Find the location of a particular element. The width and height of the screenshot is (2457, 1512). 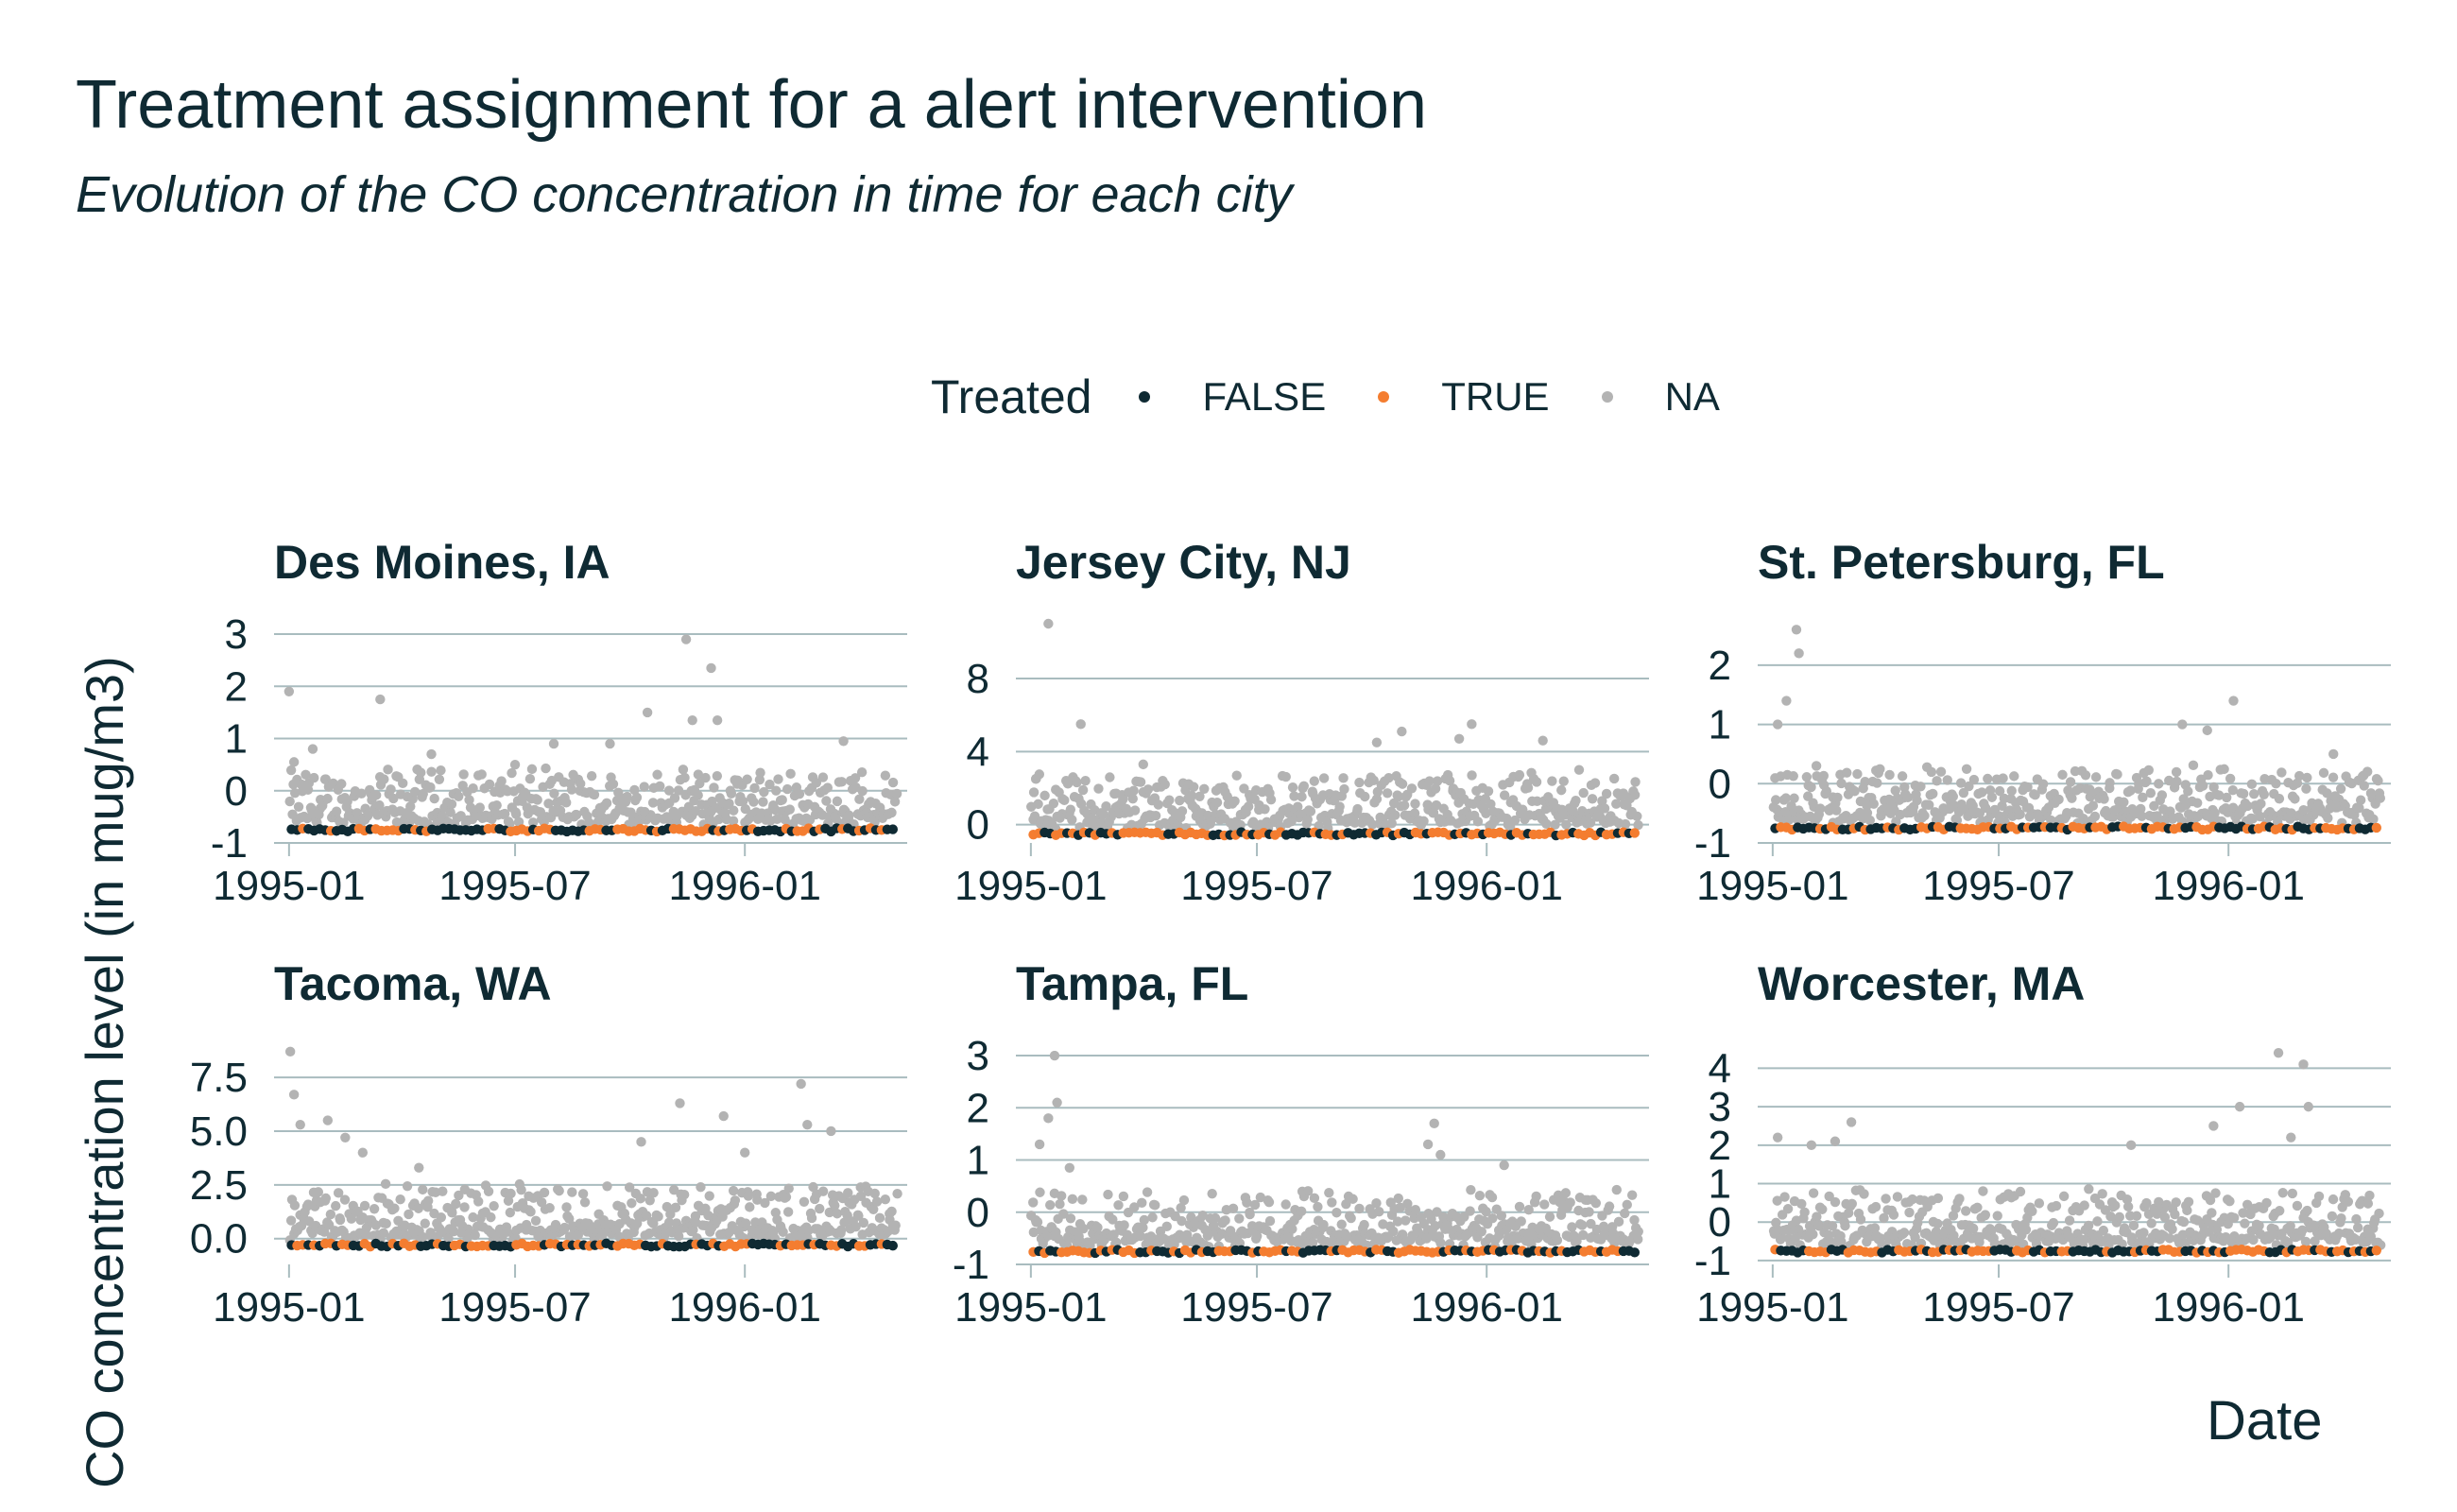

point-treated-false is located at coordinates (893, 829).